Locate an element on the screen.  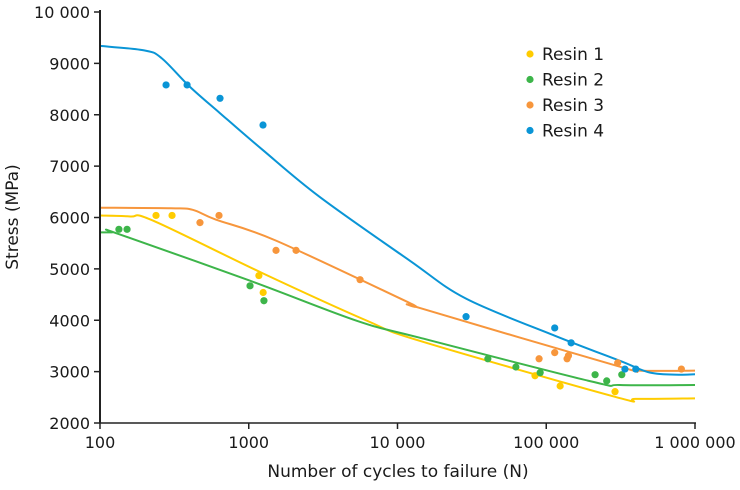
x-axis-title: Number of cycles to failure (N) is located at coordinates (397, 472).